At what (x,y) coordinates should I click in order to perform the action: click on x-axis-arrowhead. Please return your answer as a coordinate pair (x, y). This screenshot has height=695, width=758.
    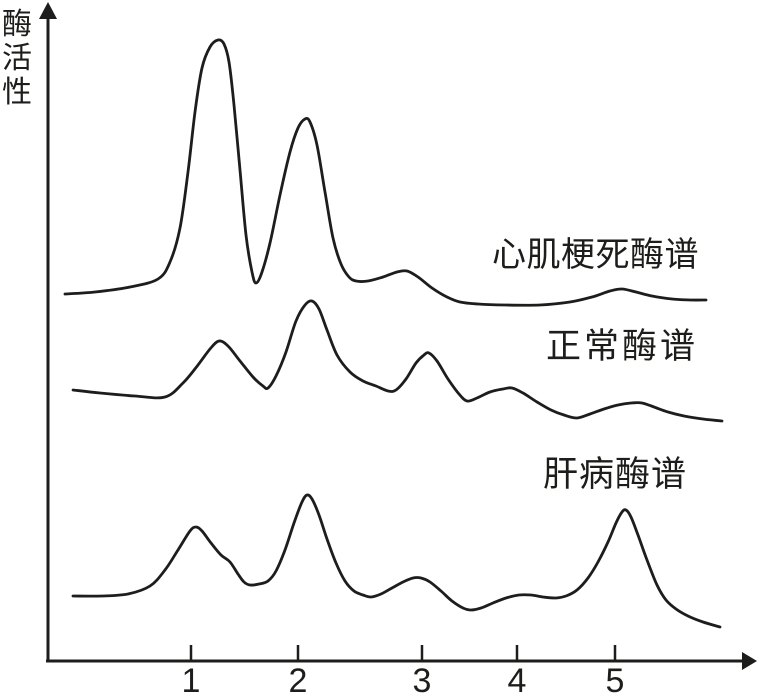
    Looking at the image, I should click on (749, 661).